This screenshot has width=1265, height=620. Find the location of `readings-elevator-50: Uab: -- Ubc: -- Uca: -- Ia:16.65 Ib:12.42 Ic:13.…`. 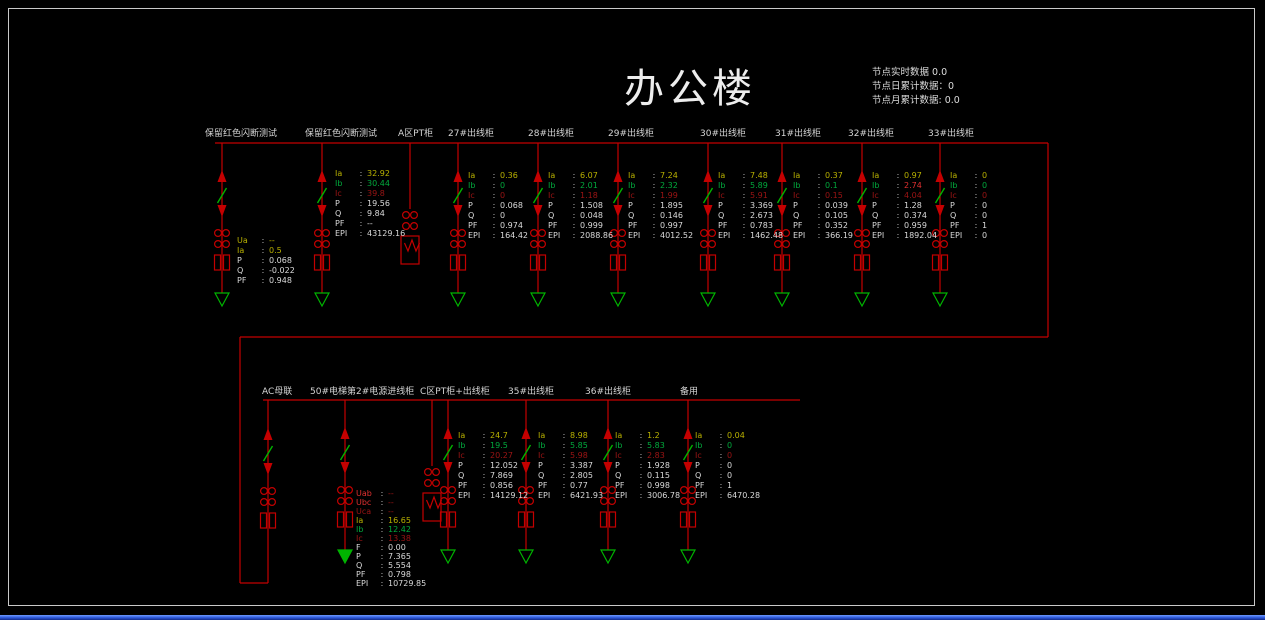

readings-elevator-50: Uab: -- Ubc: -- Uca: -- Ia:16.65 Ib:12.42 Ic:13.… is located at coordinates (391, 538).